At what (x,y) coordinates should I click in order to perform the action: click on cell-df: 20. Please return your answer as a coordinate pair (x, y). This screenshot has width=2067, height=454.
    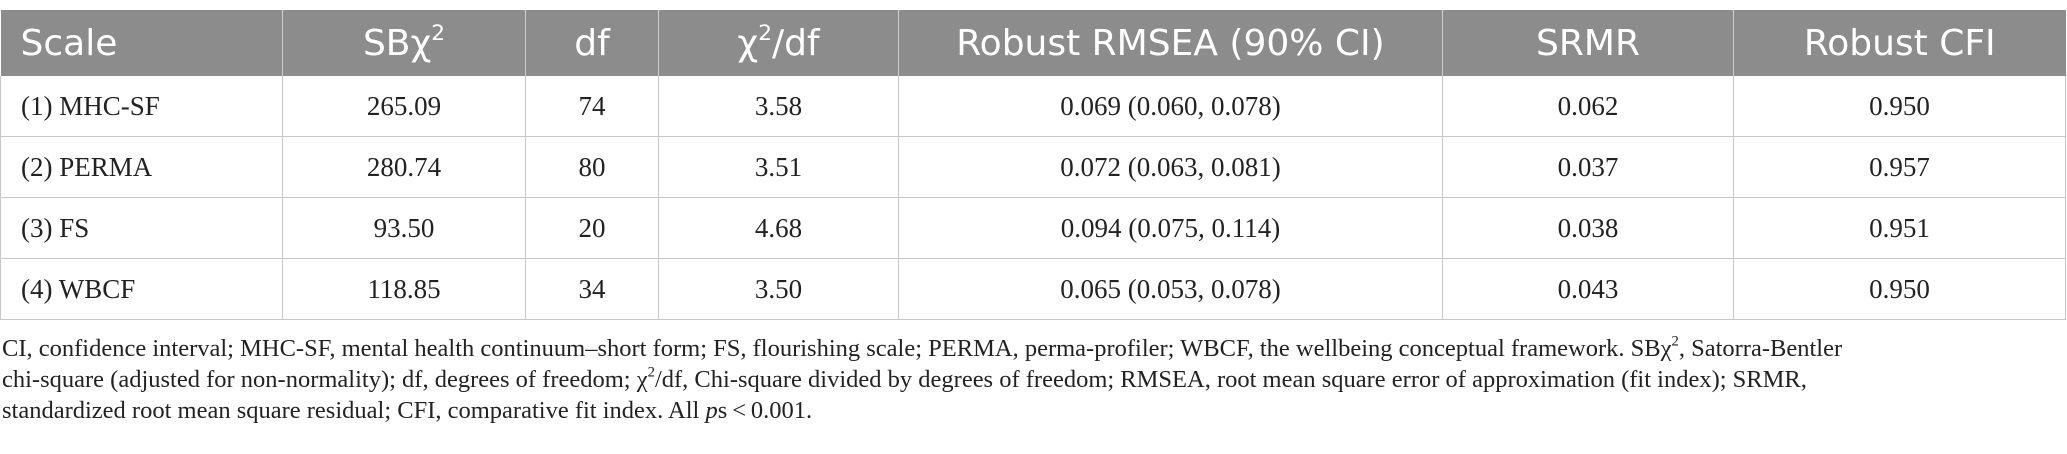
    Looking at the image, I should click on (592, 228).